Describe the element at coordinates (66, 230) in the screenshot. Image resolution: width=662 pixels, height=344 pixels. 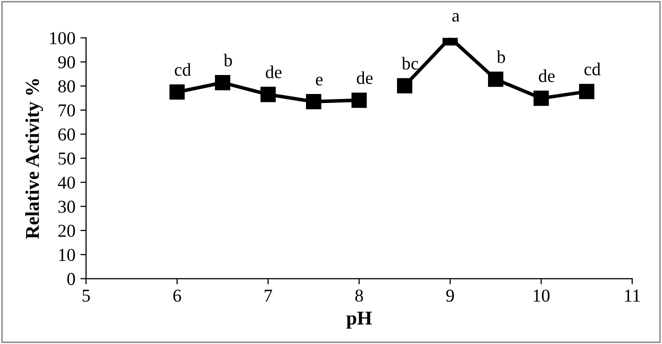
I see `y-tick-label: 20` at that location.